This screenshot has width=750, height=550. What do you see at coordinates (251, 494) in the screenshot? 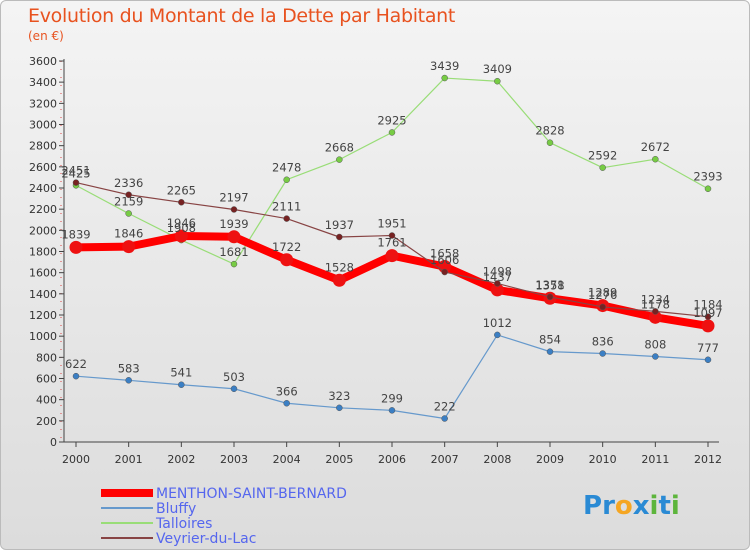
I see `legend-label-menthon-saint-bernard: MENTHON-SAINT-BERNARD` at bounding box center [251, 494].